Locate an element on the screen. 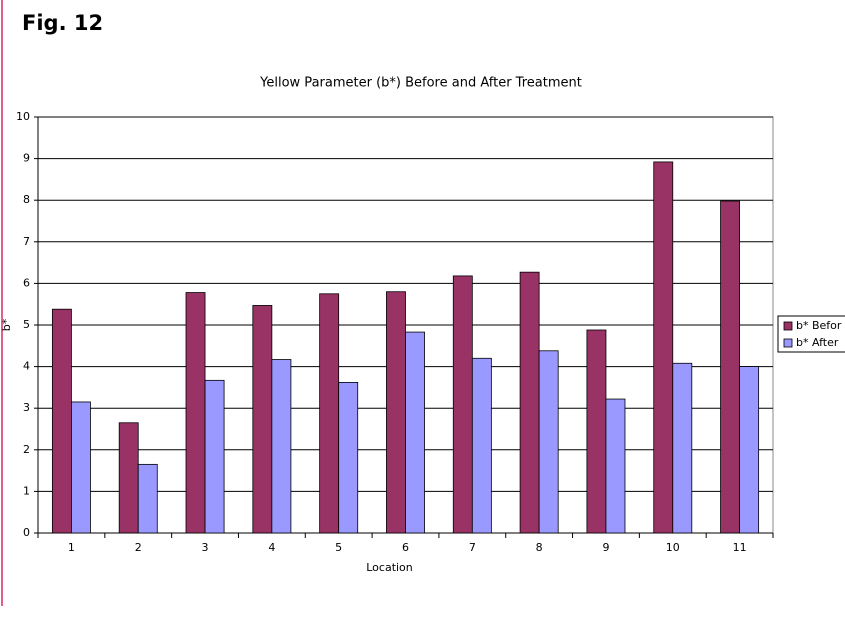 The height and width of the screenshot is (622, 845). x-tick-label: 4 is located at coordinates (271, 547).